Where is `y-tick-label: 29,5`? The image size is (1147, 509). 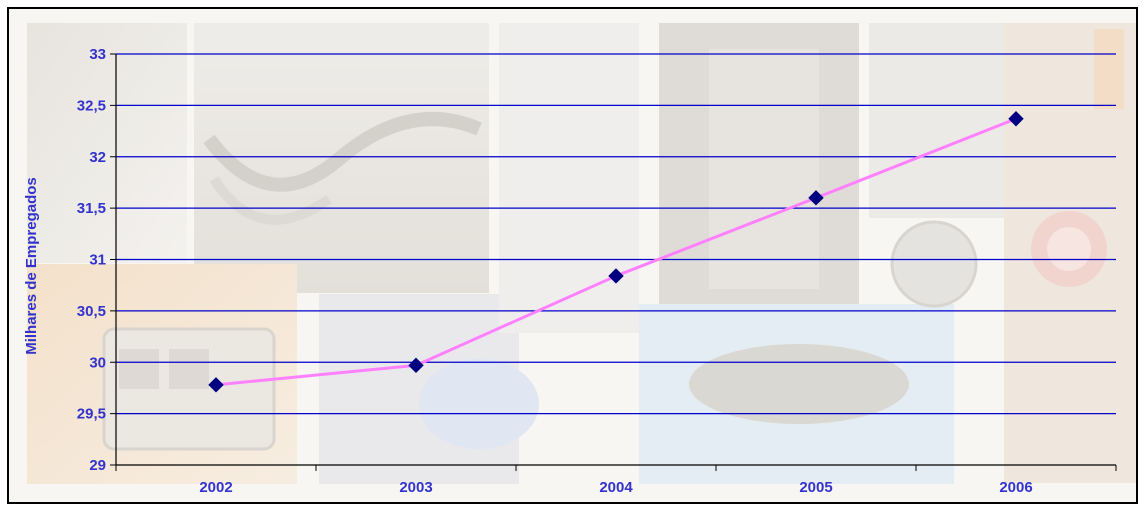
y-tick-label: 29,5 is located at coordinates (91, 414).